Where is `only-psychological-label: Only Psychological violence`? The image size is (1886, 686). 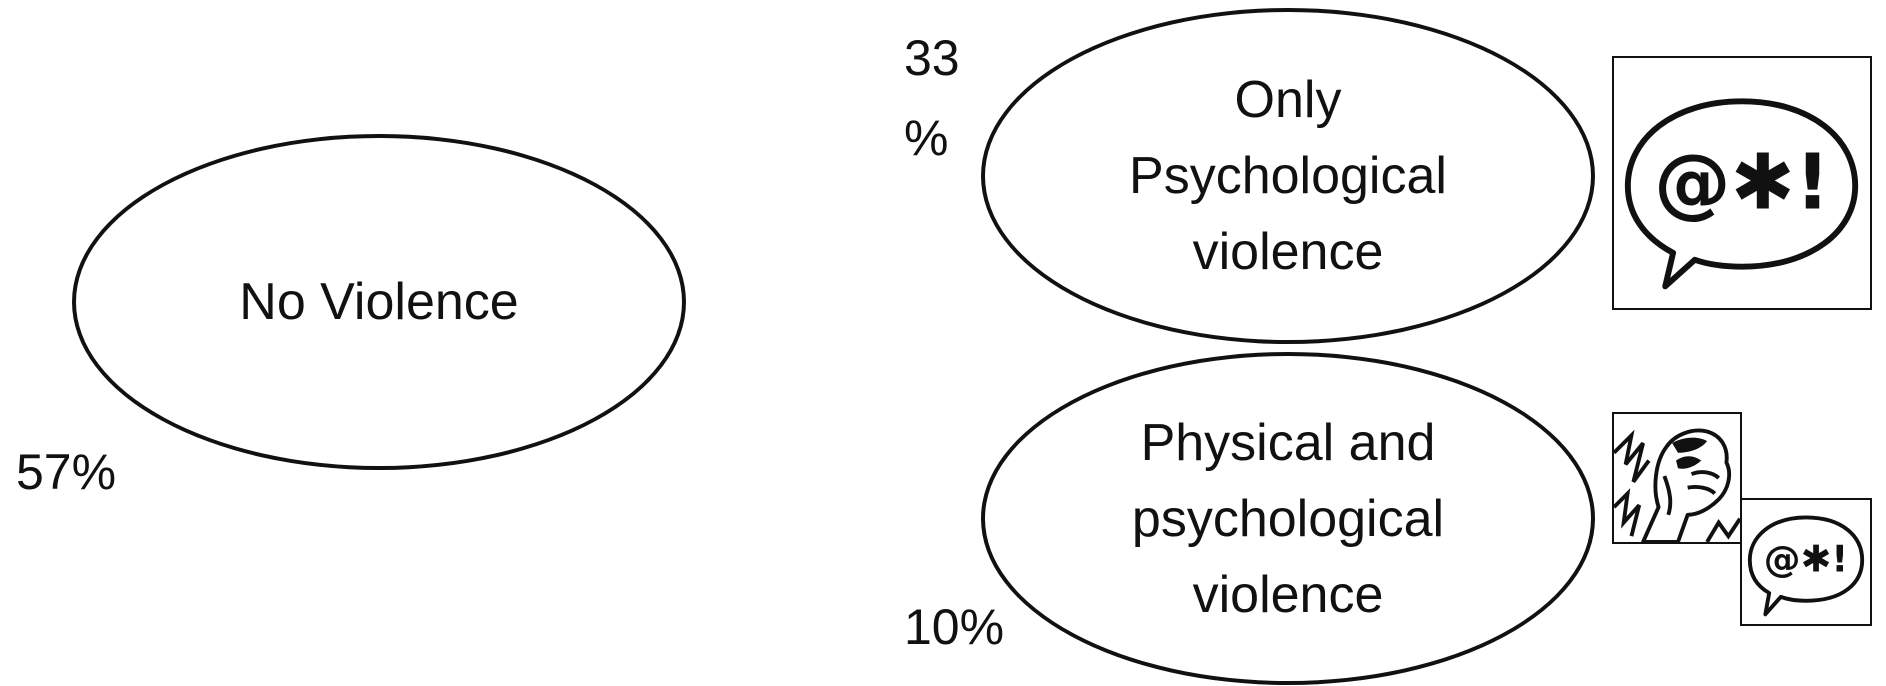 only-psychological-label: Only Psychological violence is located at coordinates (1288, 176).